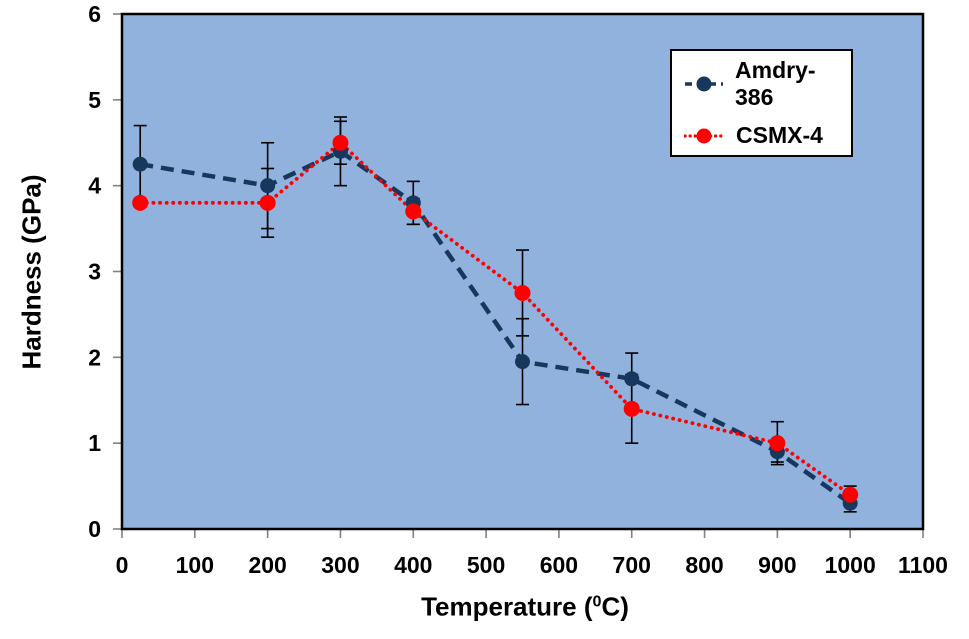  What do you see at coordinates (923, 565) in the screenshot?
I see `x-axis-tick-label: 1100` at bounding box center [923, 565].